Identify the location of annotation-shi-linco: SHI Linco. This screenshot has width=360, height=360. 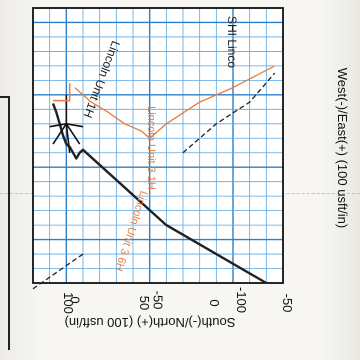
(232, 42).